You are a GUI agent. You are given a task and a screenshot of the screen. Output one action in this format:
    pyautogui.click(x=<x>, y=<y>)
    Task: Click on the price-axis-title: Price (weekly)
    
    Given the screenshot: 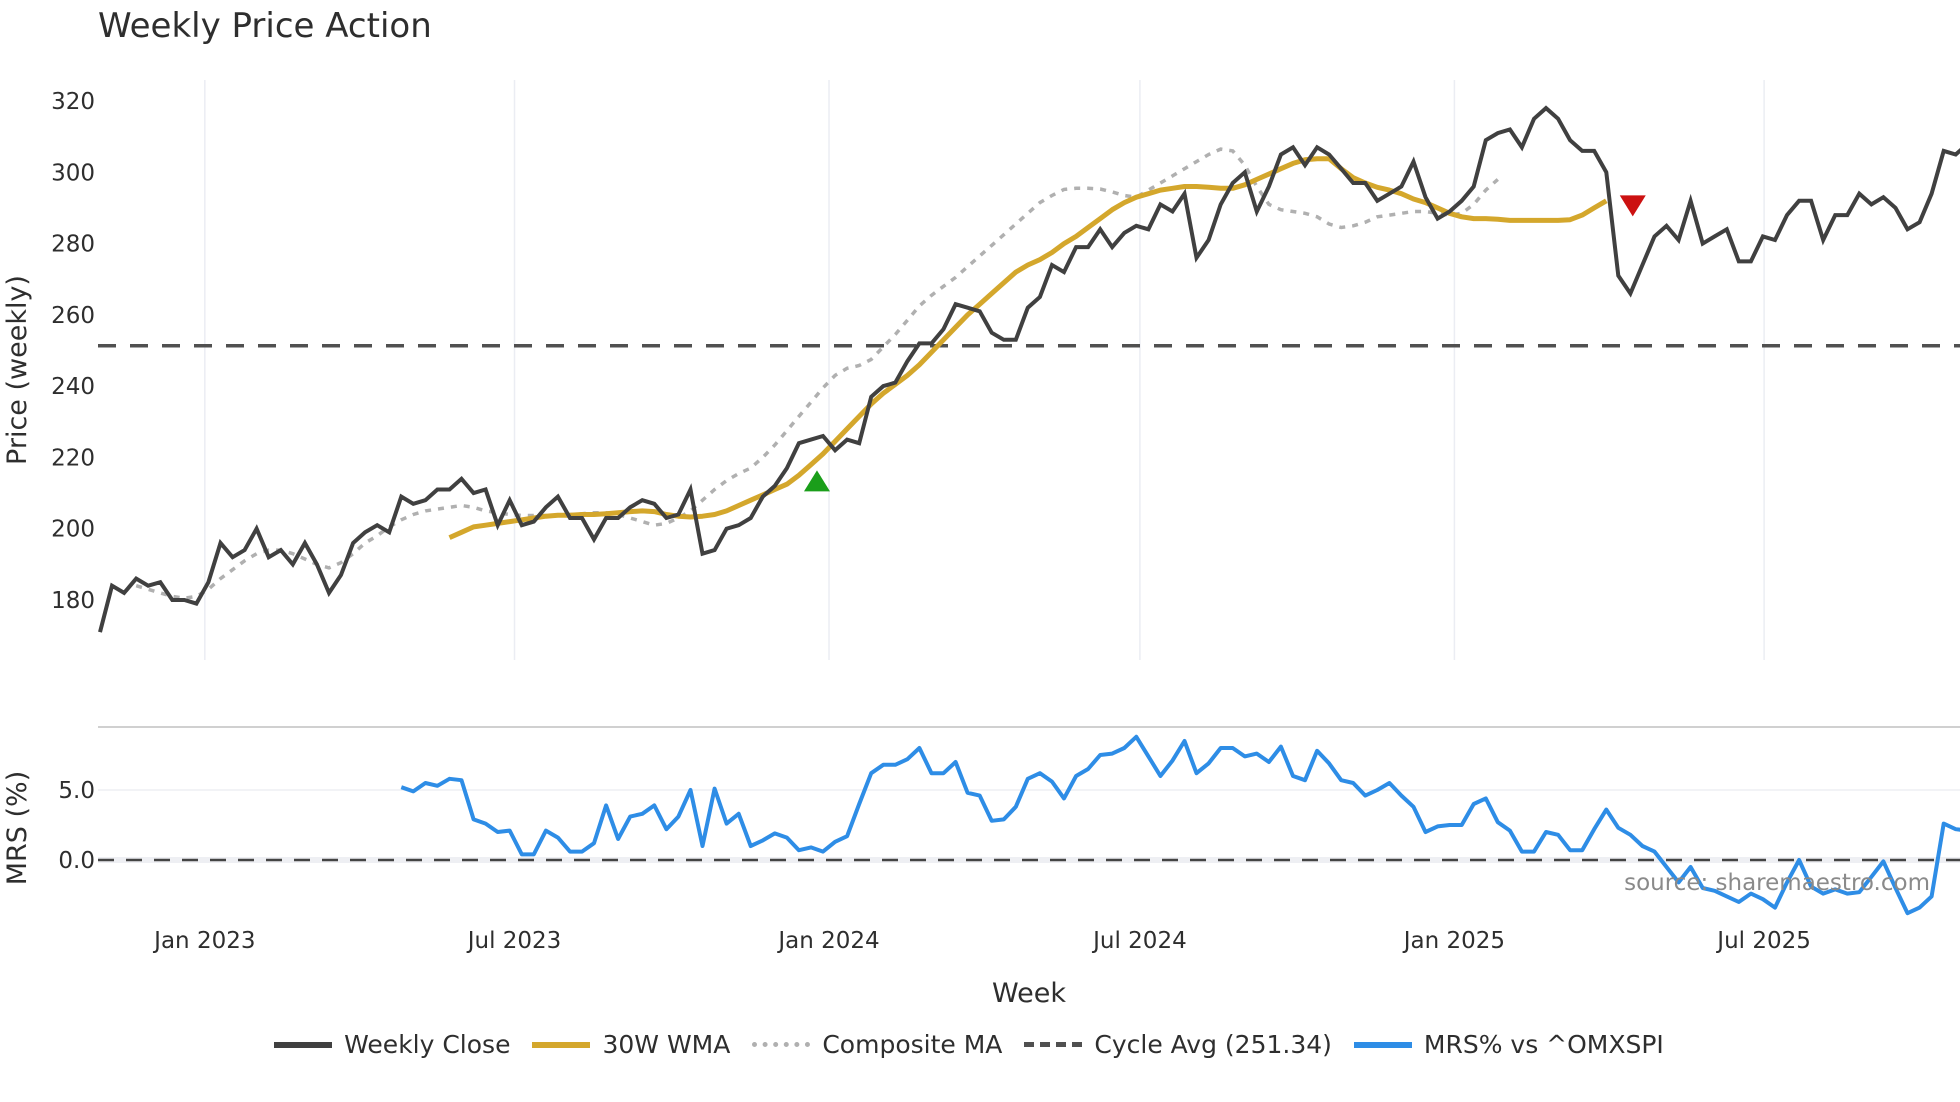 What is the action you would take?
    pyautogui.click(x=17, y=370)
    